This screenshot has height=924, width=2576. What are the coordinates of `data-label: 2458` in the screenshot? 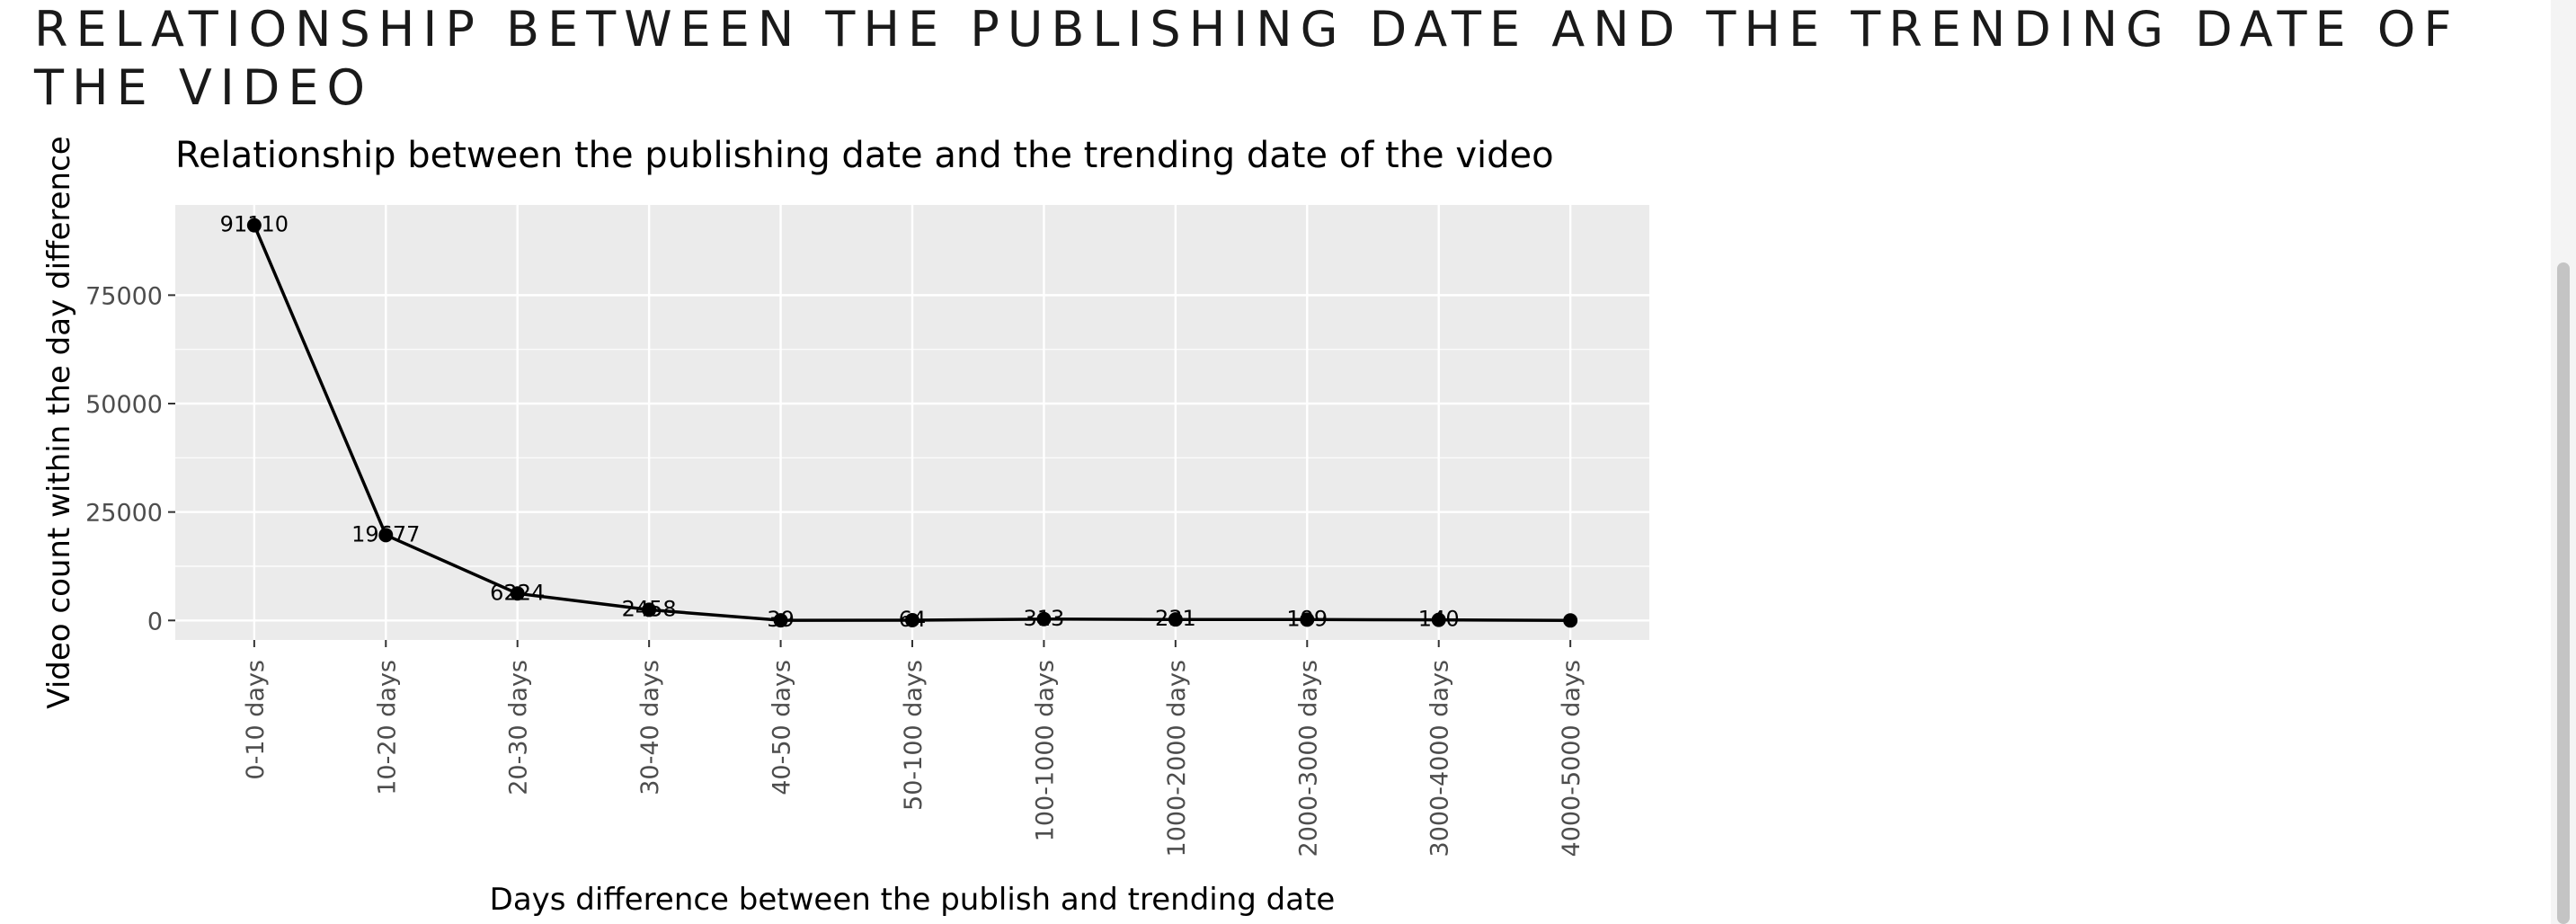 It's located at (649, 608).